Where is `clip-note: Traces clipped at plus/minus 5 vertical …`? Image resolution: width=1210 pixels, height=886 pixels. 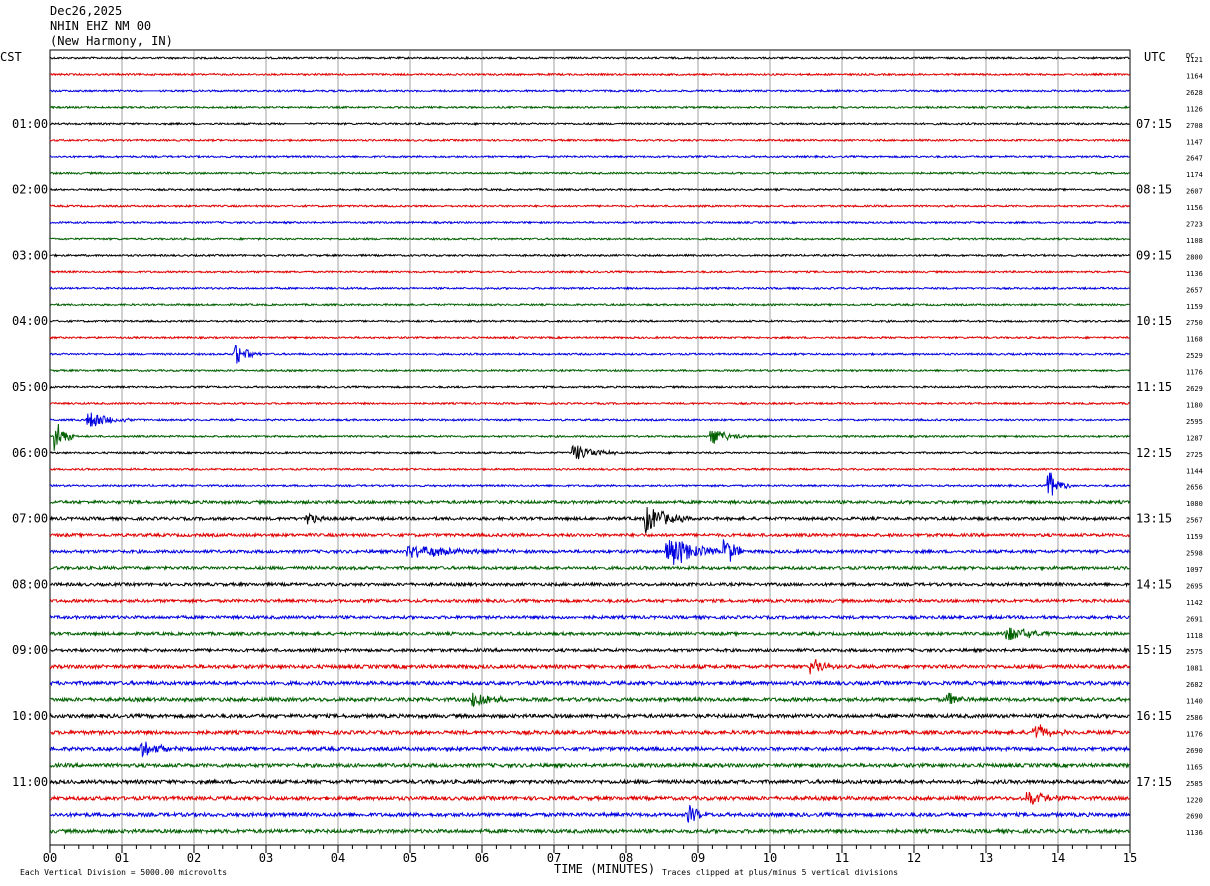 clip-note: Traces clipped at plus/minus 5 vertical … is located at coordinates (780, 872).